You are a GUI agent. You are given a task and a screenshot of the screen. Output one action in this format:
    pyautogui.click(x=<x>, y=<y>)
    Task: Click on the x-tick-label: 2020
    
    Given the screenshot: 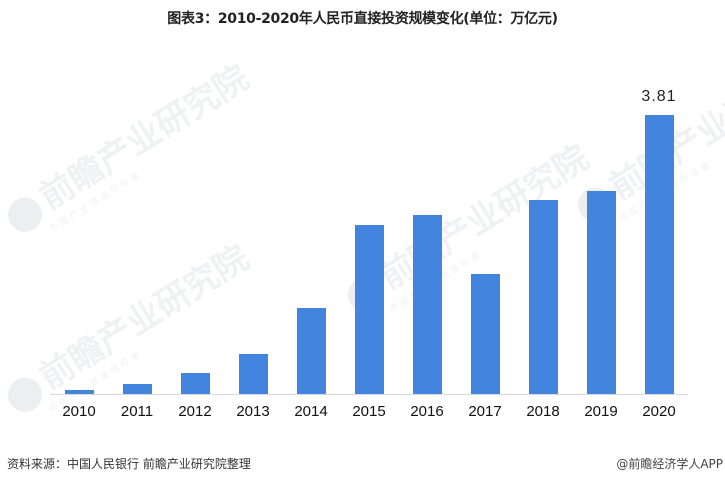 What is the action you would take?
    pyautogui.click(x=659, y=411)
    